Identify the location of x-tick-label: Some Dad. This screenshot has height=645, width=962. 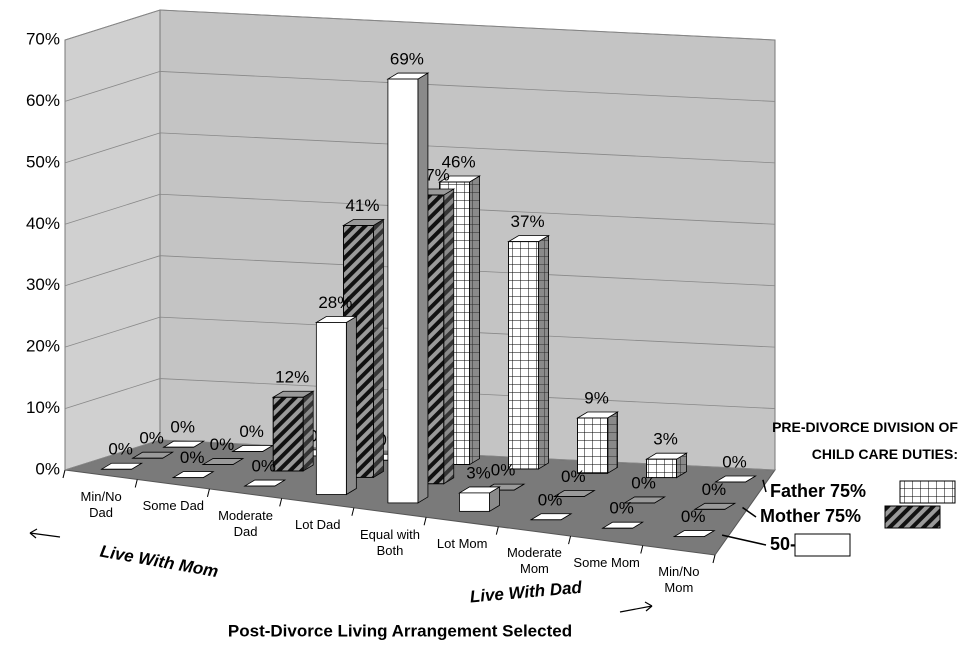
(173, 506).